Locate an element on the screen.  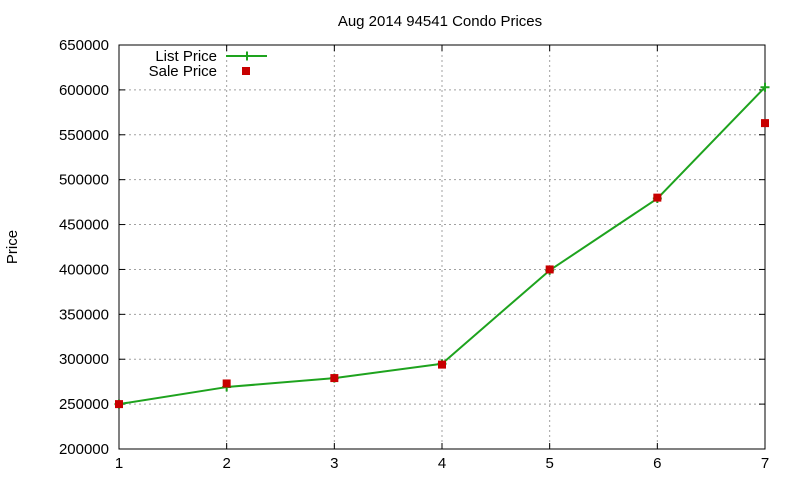
x-tick-label: 5 is located at coordinates (549, 463).